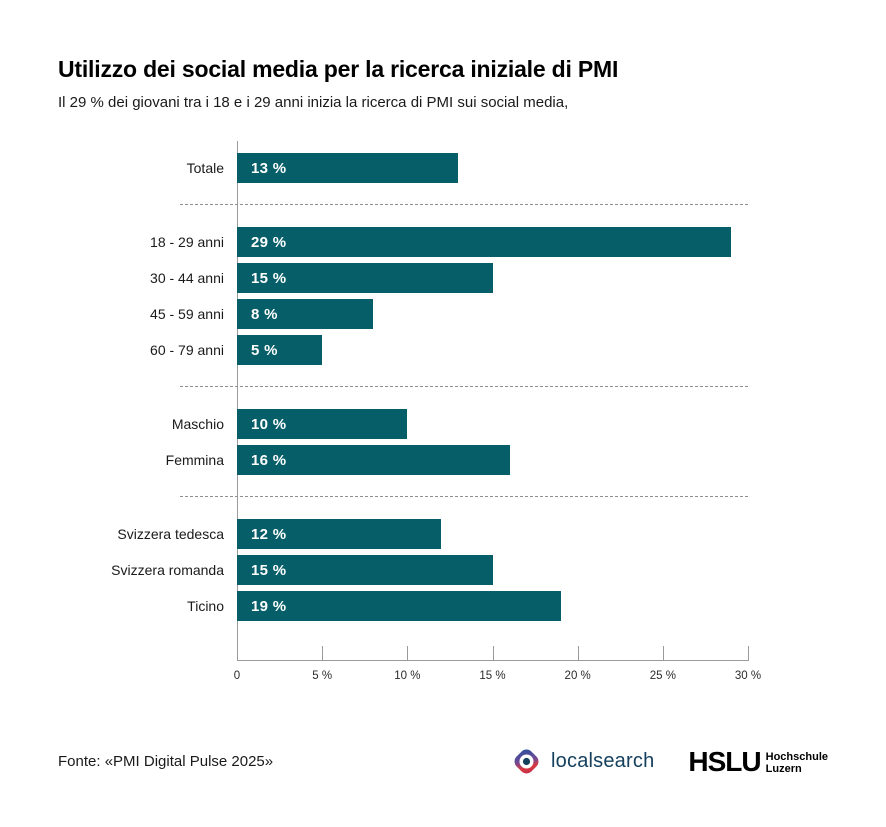 Image resolution: width=886 pixels, height=827 pixels. Describe the element at coordinates (669, 761) in the screenshot. I see `footer-logos: localsearch HSLU Hochschule Luzern` at that location.